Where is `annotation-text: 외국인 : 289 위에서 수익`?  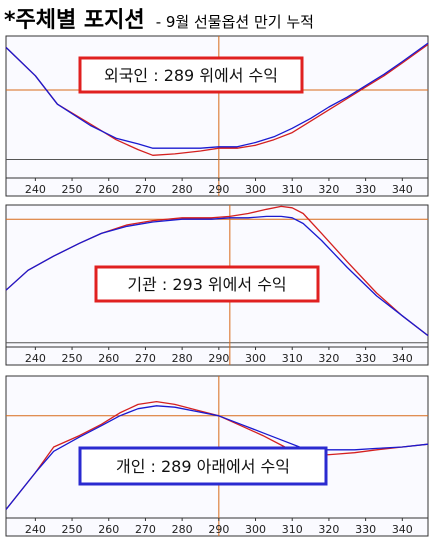
annotation-text: 외국인 : 289 위에서 수익 is located at coordinates (191, 75).